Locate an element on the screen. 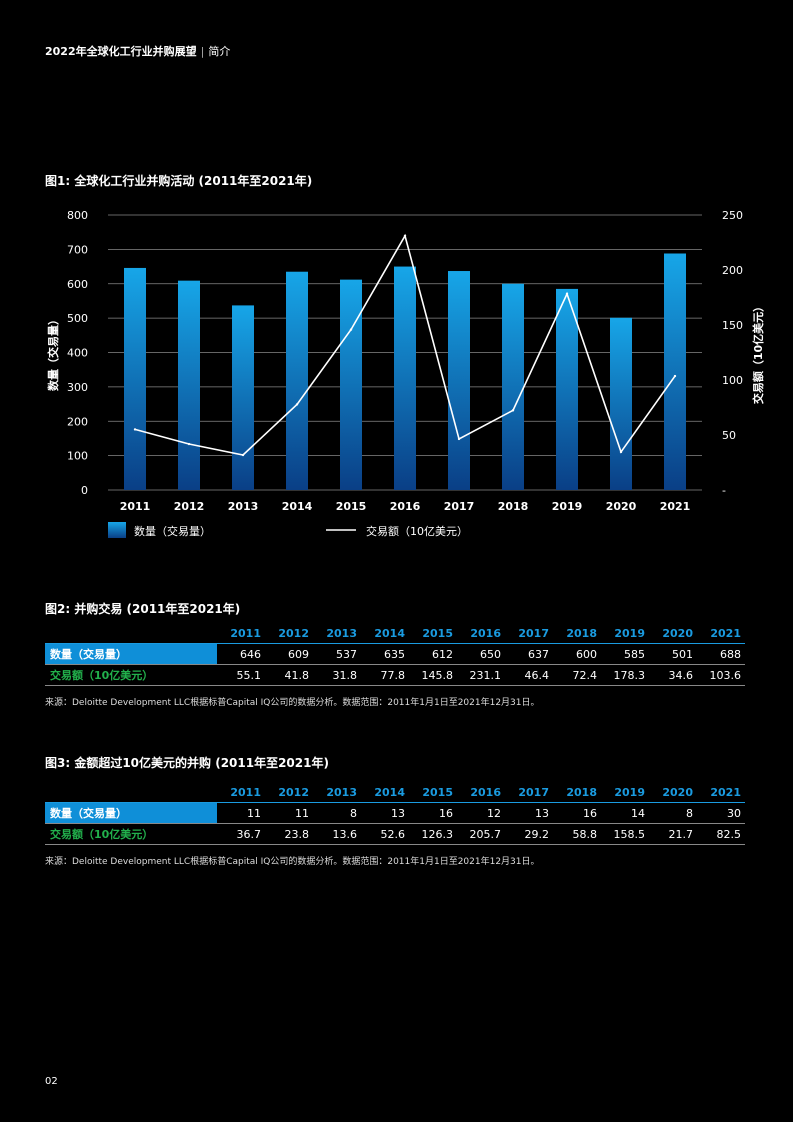 This screenshot has width=793, height=1122. x-tick-label: 2016 is located at coordinates (405, 506).